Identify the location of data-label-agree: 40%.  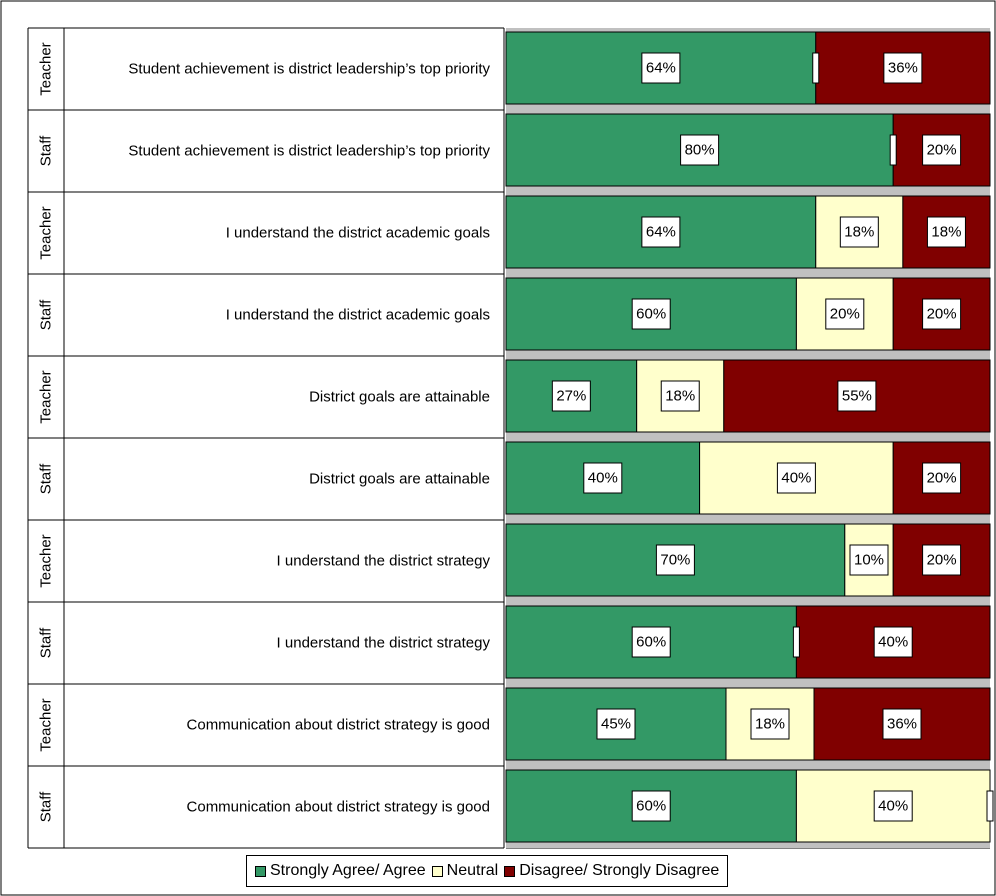
(603, 478).